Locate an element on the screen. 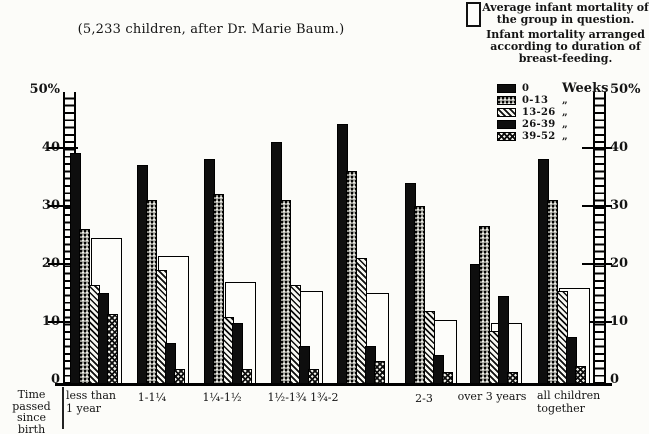 This screenshot has width=649, height=434. x-label-1quarter-1half: 1¼-1½ is located at coordinates (222, 397).